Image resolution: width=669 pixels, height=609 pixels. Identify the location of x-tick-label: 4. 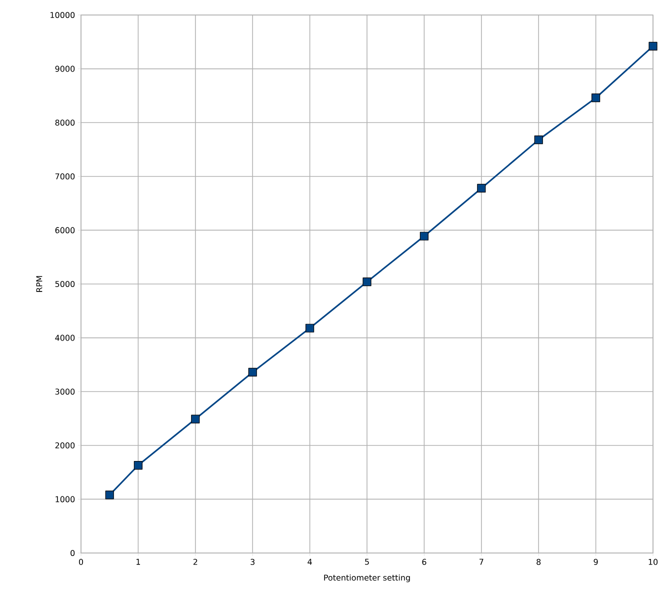
(310, 561).